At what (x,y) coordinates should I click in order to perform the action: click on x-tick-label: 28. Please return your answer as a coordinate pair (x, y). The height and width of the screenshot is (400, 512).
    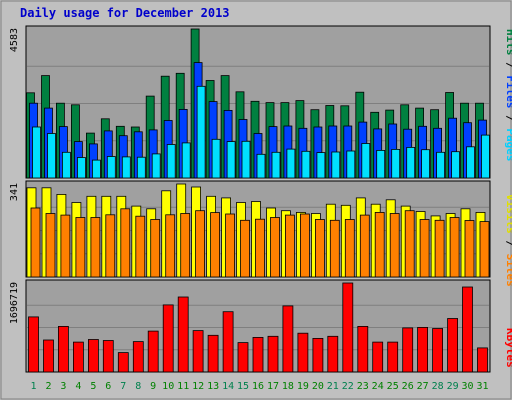
    Looking at the image, I should click on (438, 386).